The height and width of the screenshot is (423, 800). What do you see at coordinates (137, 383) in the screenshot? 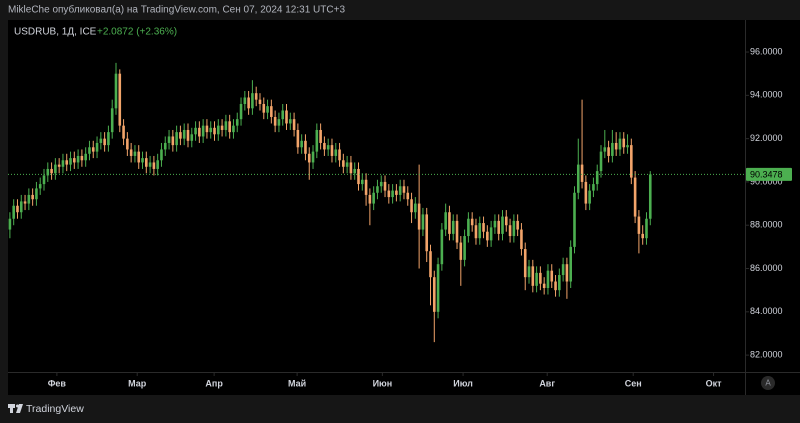
I see `x-tick-label: Мар` at bounding box center [137, 383].